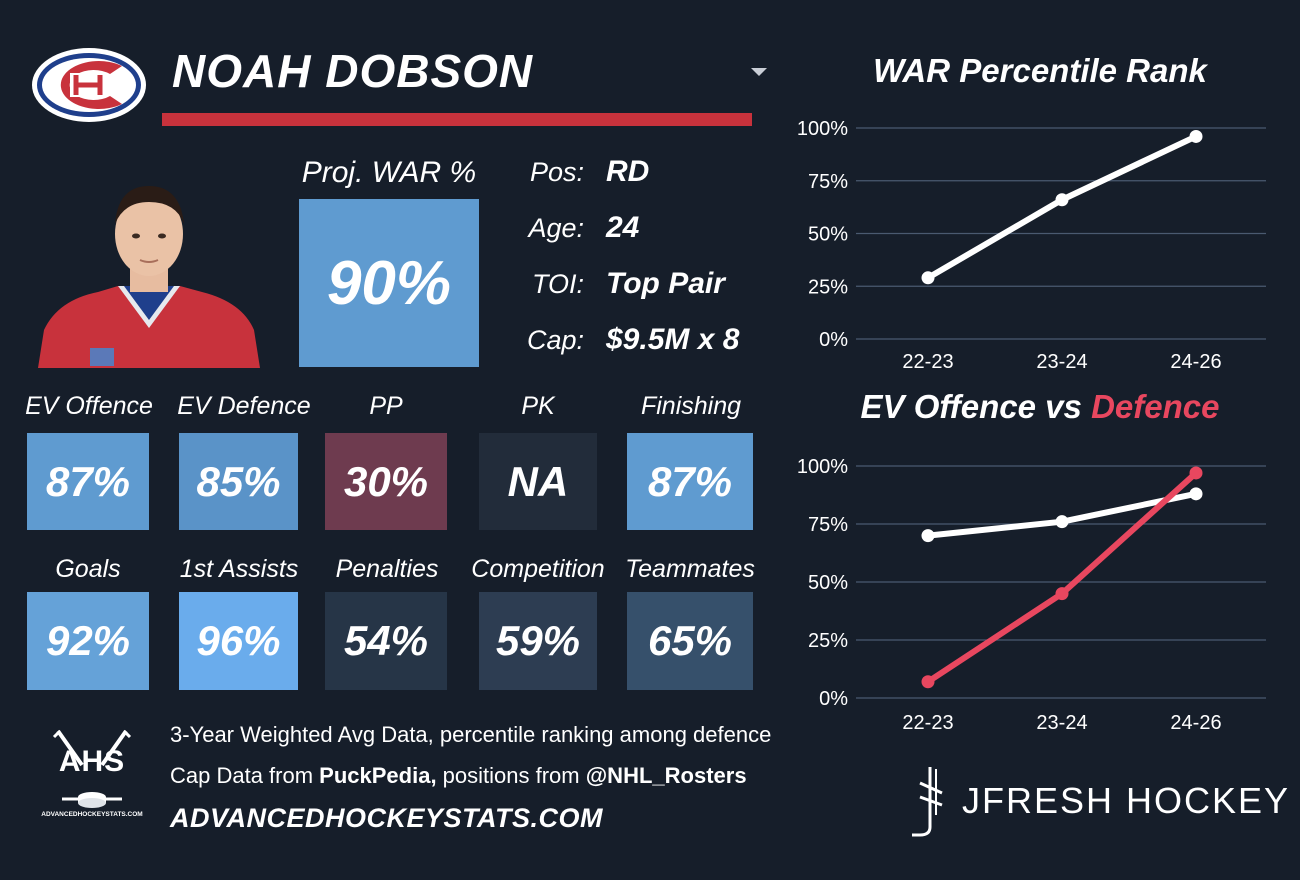 The width and height of the screenshot is (1300, 880). What do you see at coordinates (1155, 406) in the screenshot?
I see `chart2-title-b: Defence` at bounding box center [1155, 406].